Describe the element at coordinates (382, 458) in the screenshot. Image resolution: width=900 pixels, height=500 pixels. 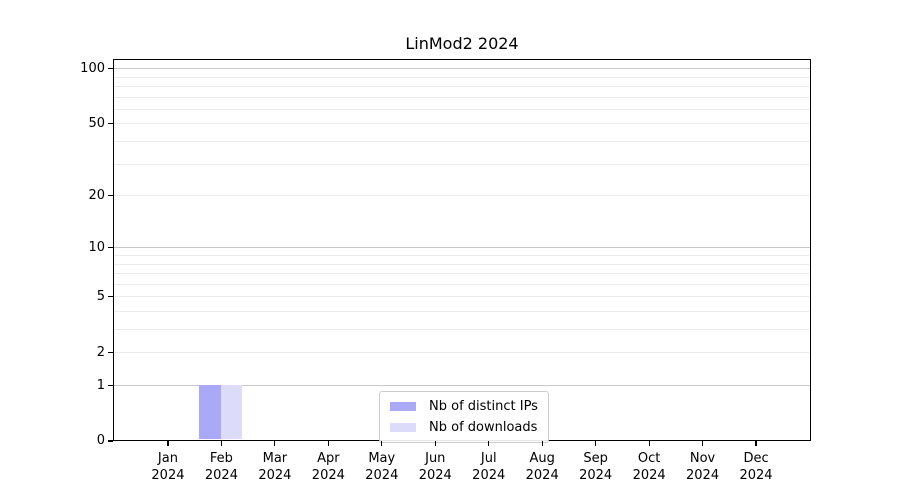
I see `x-tick-label-month: May` at that location.